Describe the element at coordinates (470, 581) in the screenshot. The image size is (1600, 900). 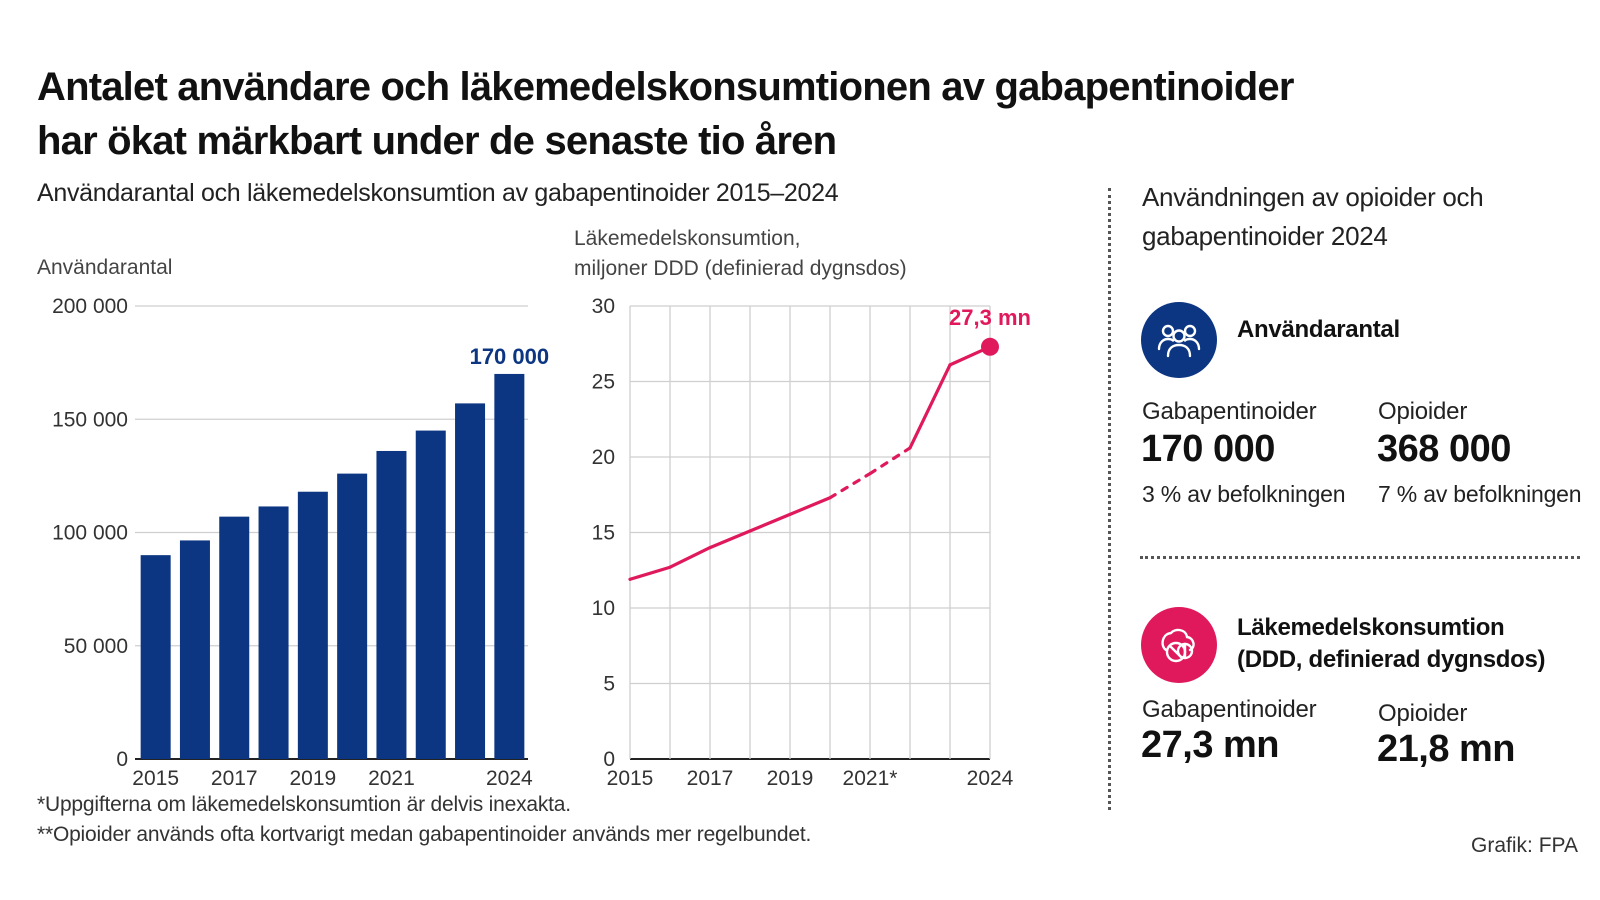
I see `bar-2023` at that location.